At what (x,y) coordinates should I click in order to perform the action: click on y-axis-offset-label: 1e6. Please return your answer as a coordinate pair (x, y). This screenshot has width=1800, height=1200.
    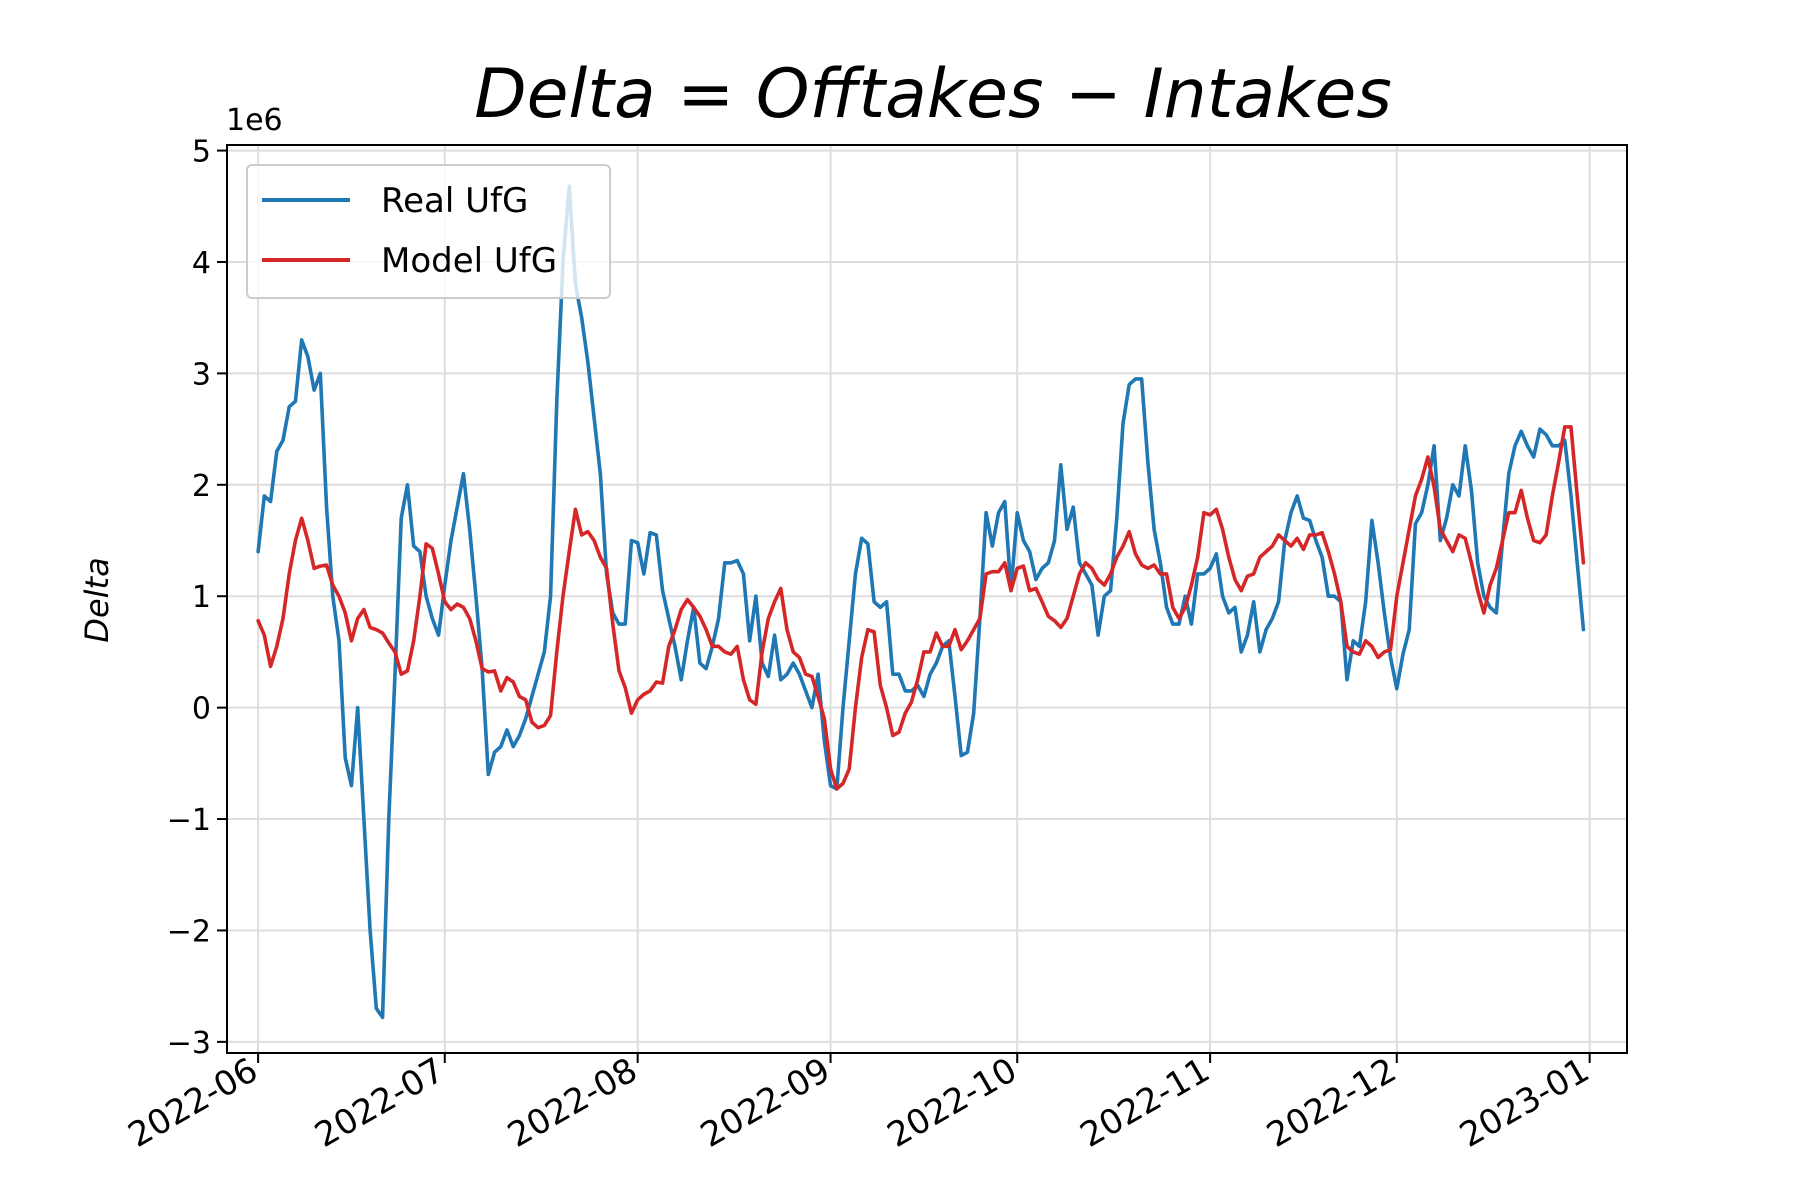
    Looking at the image, I should click on (254, 120).